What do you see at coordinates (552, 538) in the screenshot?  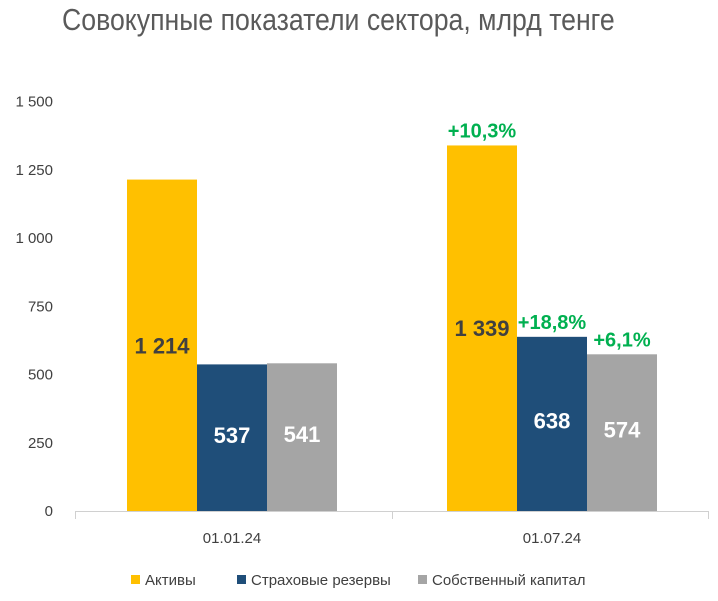 I see `x-tick-label: 01.07.24` at bounding box center [552, 538].